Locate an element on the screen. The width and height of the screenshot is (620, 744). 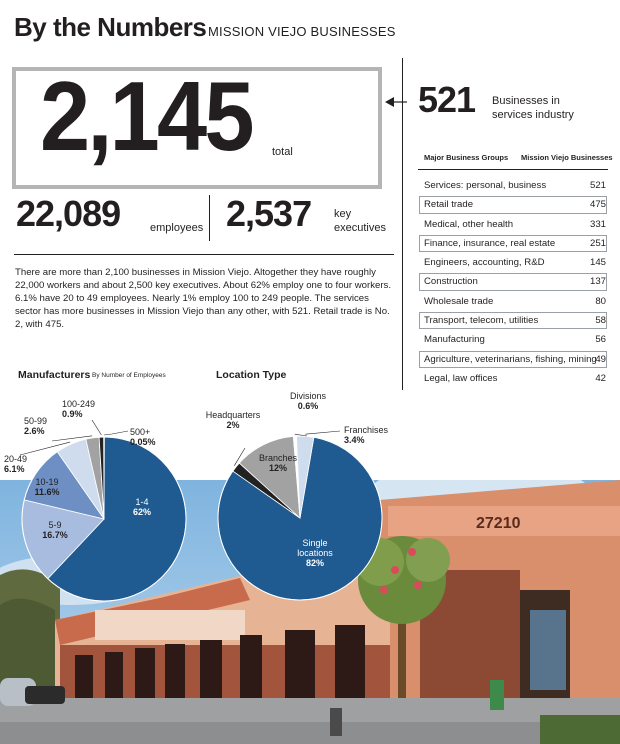
employees-value: 22,089 is located at coordinates (68, 213).